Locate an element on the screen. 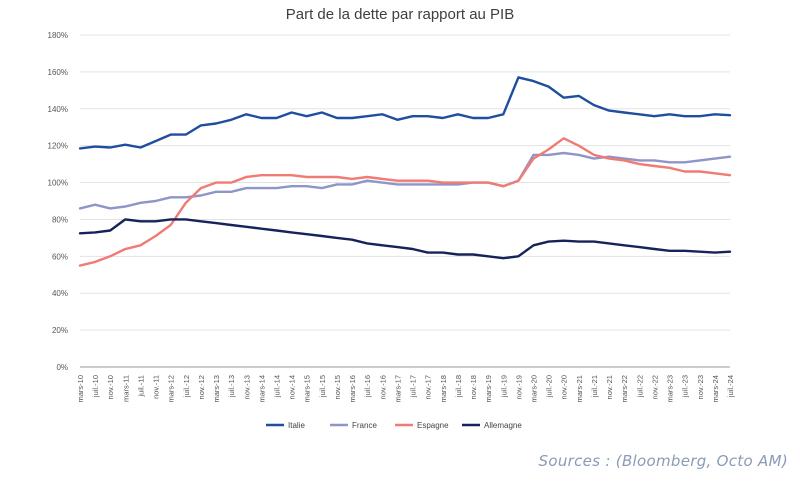 This screenshot has width=800, height=488. y-tick-label: 80% is located at coordinates (60, 219).